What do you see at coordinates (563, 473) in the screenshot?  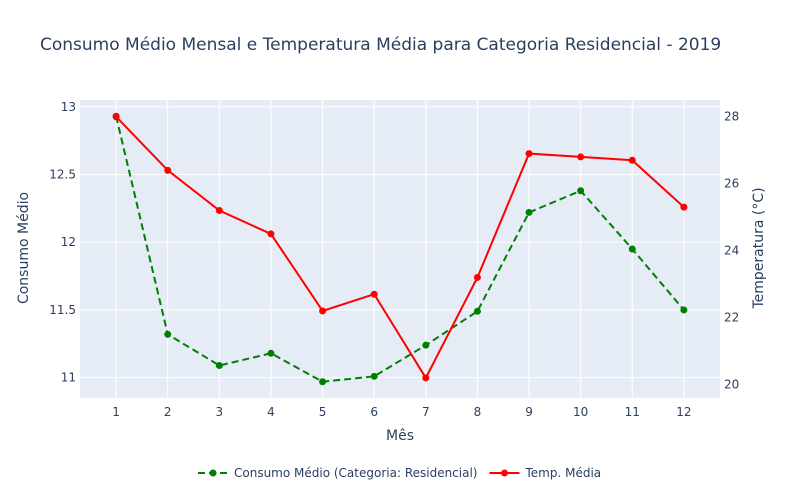 I see `legend-label-2: Temp. Média` at bounding box center [563, 473].